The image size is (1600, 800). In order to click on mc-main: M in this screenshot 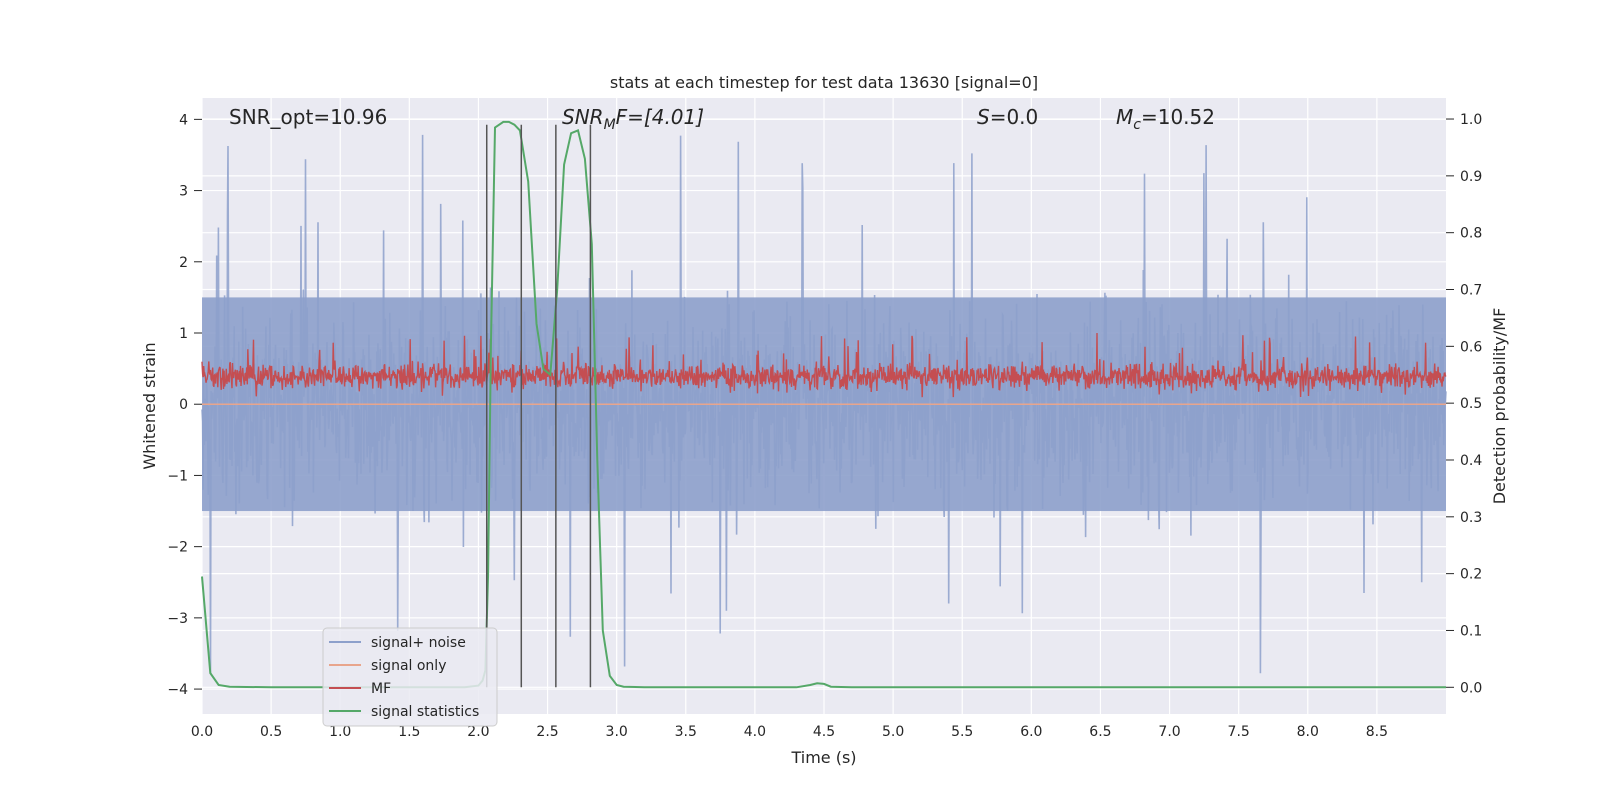, I will do `click(1124, 117)`.